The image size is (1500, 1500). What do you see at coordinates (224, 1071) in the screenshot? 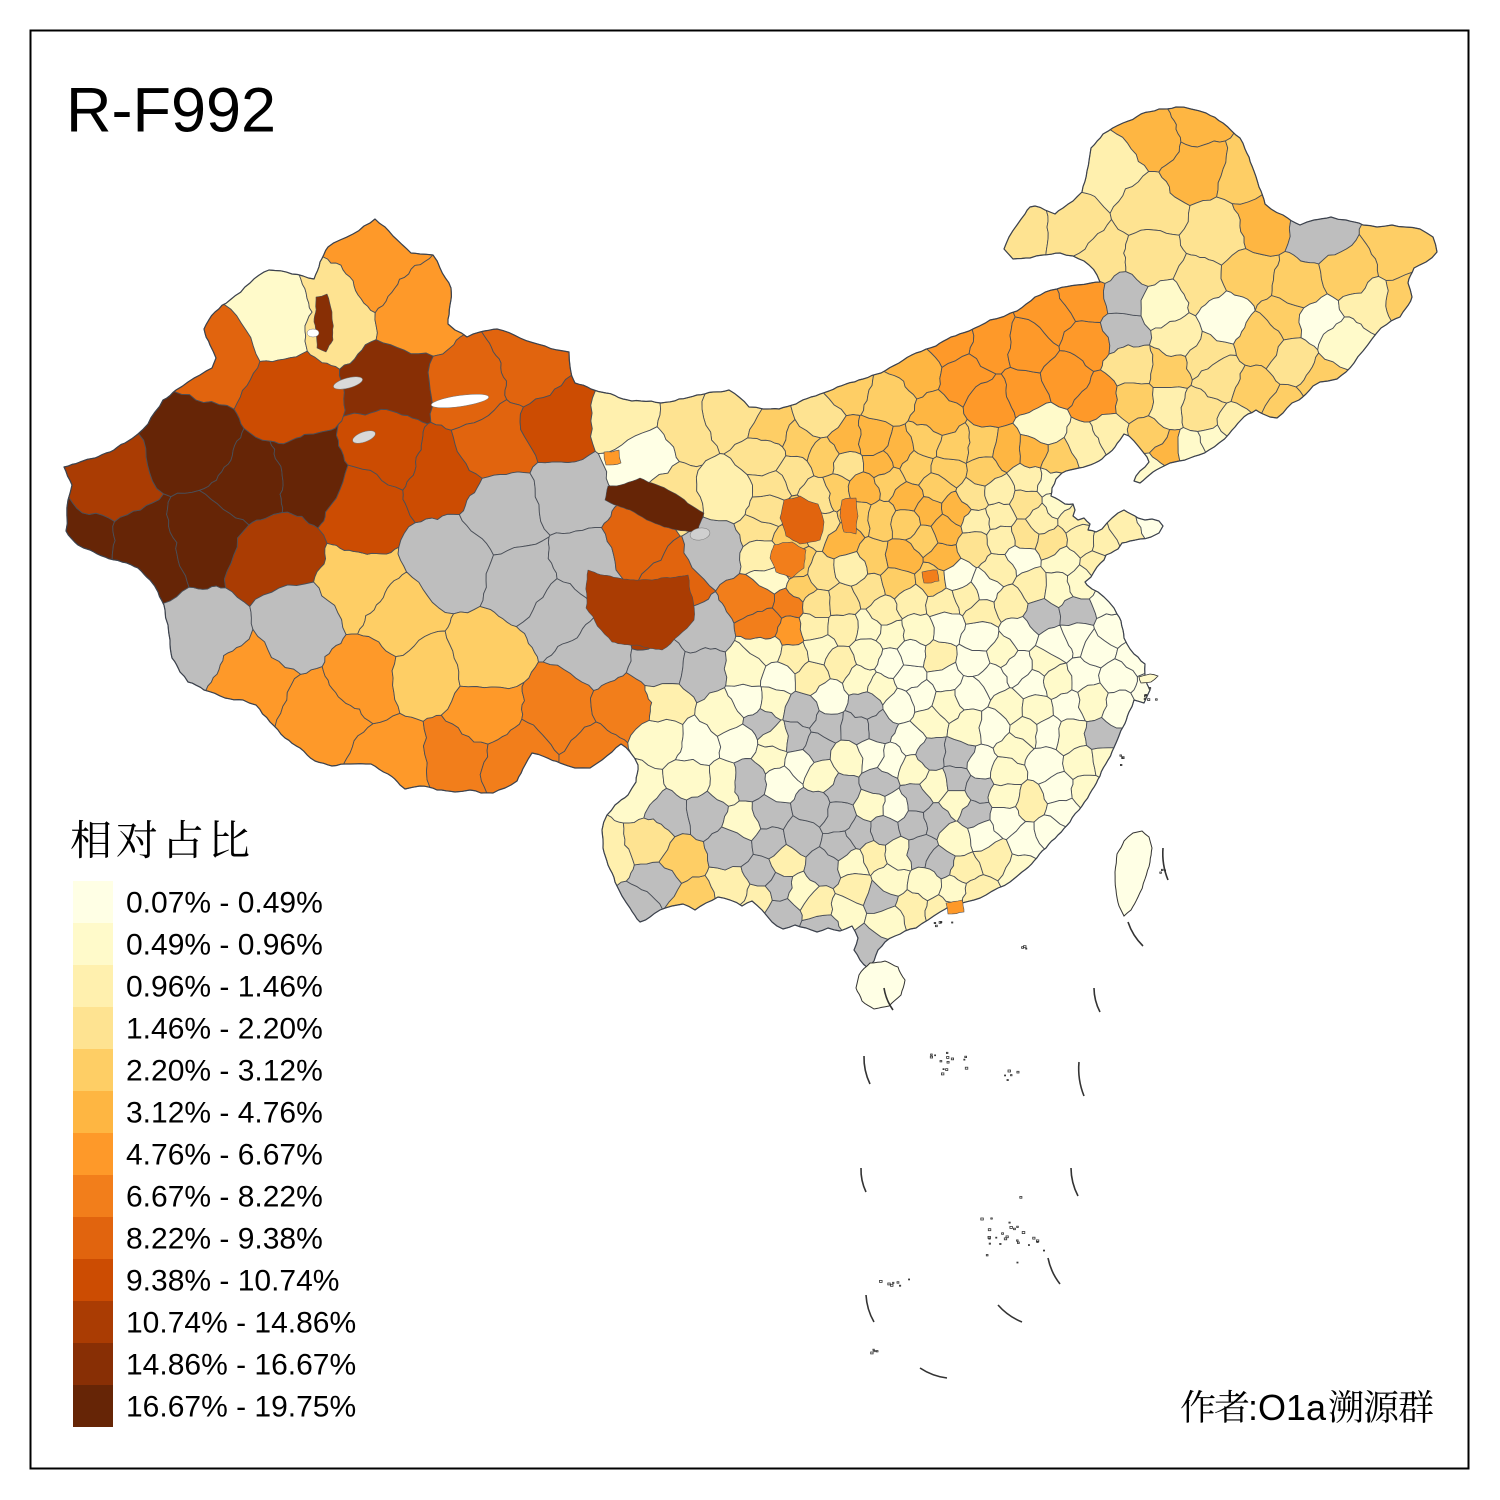
I see `svg-text: 2.20% - 3.12%` at bounding box center [224, 1071].